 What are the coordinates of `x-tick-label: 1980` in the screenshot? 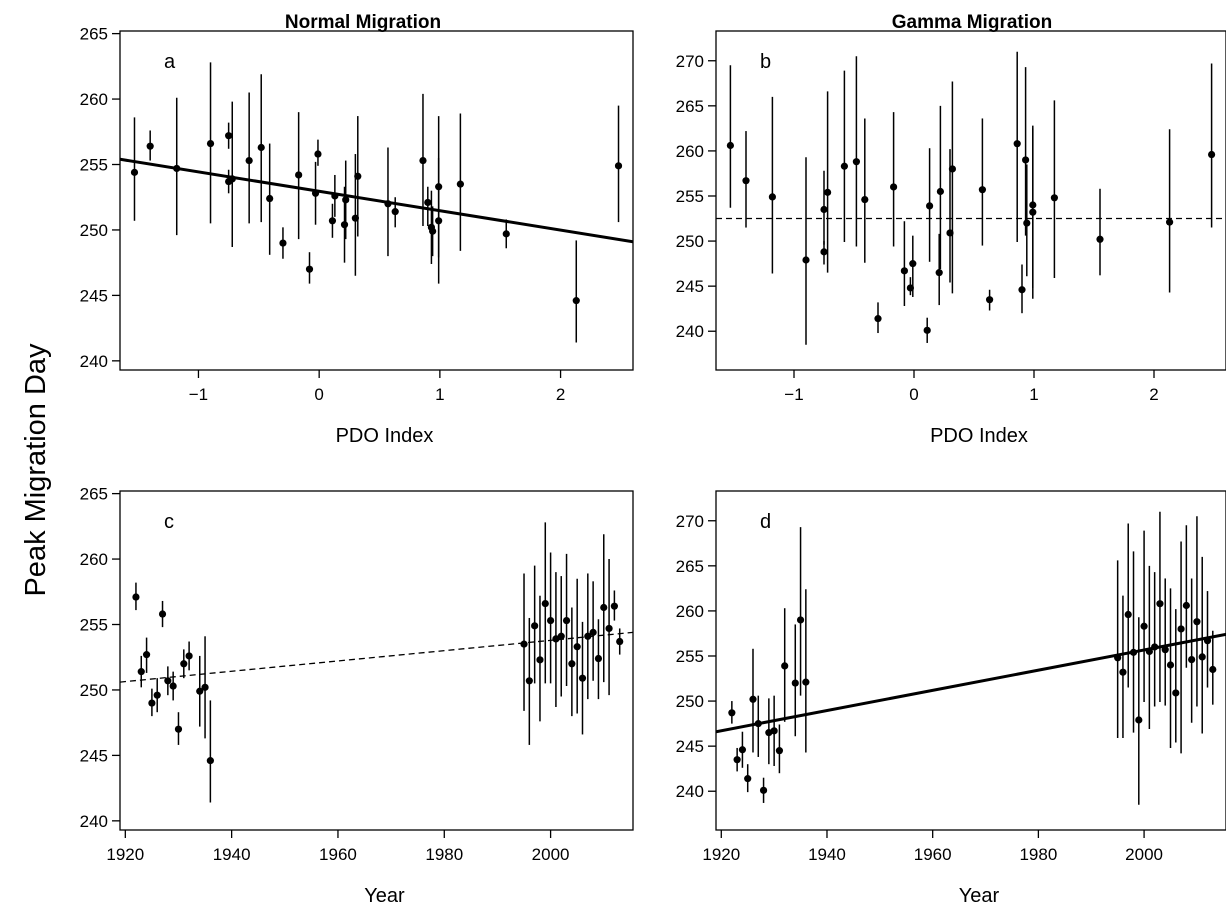 It's located at (1038, 854).